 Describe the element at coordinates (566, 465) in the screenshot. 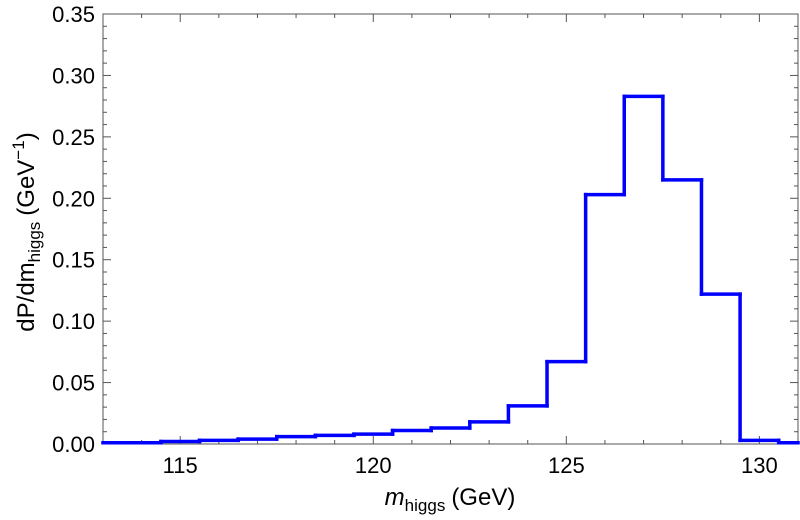

I see `x-tick-label: 125` at that location.